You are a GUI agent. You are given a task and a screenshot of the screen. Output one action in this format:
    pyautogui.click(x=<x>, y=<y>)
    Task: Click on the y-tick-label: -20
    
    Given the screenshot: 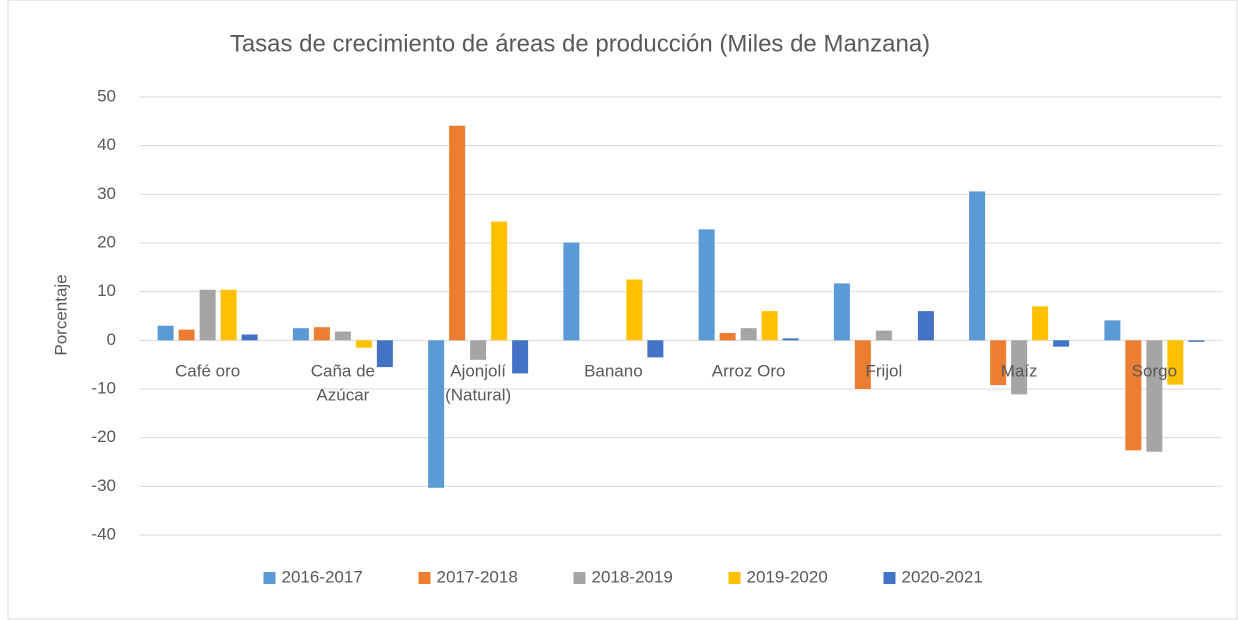 What is the action you would take?
    pyautogui.click(x=103, y=436)
    